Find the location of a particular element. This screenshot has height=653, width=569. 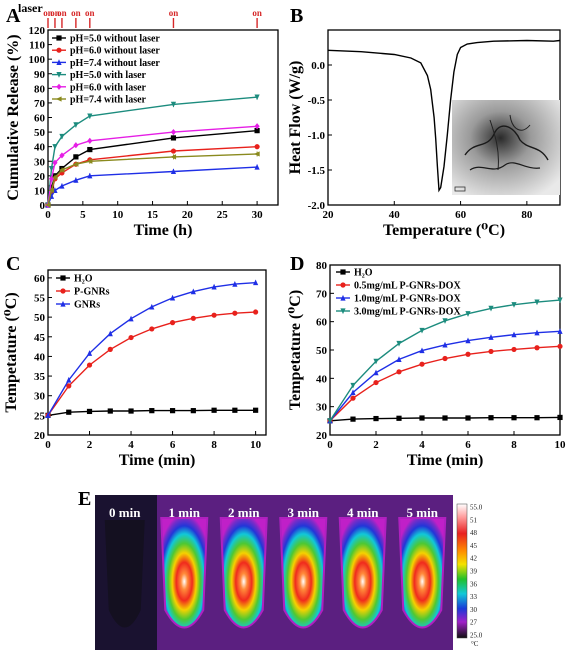

x-tick-label: 30 is located at coordinates (258, 215).